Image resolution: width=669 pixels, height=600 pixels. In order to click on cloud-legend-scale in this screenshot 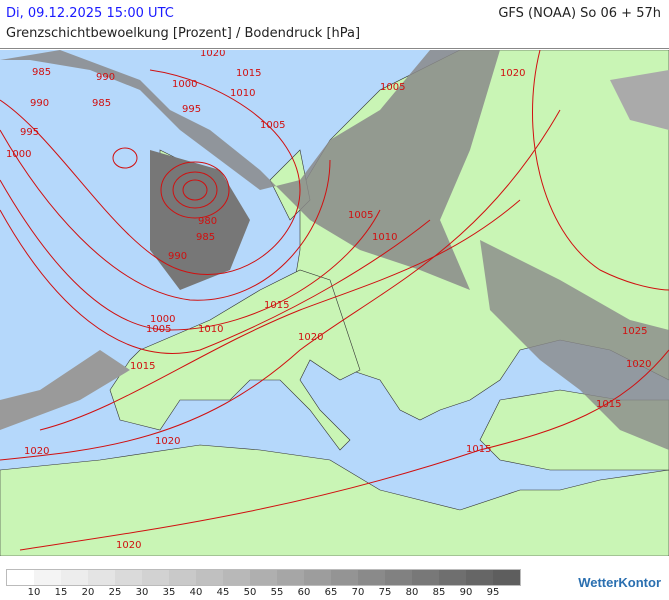, I will do `click(263, 577)`.